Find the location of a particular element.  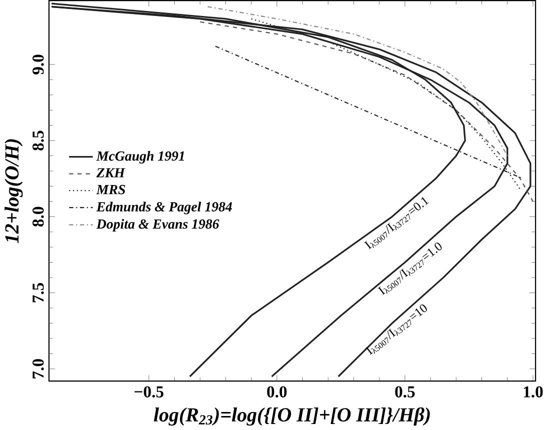

legend-label: McGaugh 1991 is located at coordinates (140, 157).